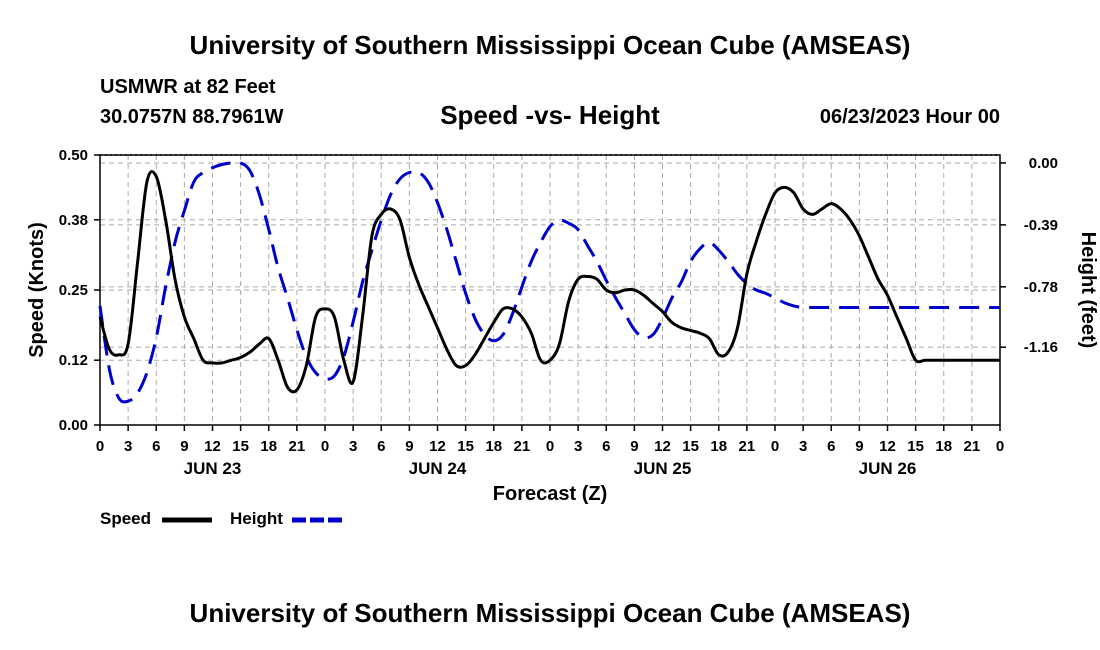  Describe the element at coordinates (663, 468) in the screenshot. I see `x-date-label: JUN 25` at that location.